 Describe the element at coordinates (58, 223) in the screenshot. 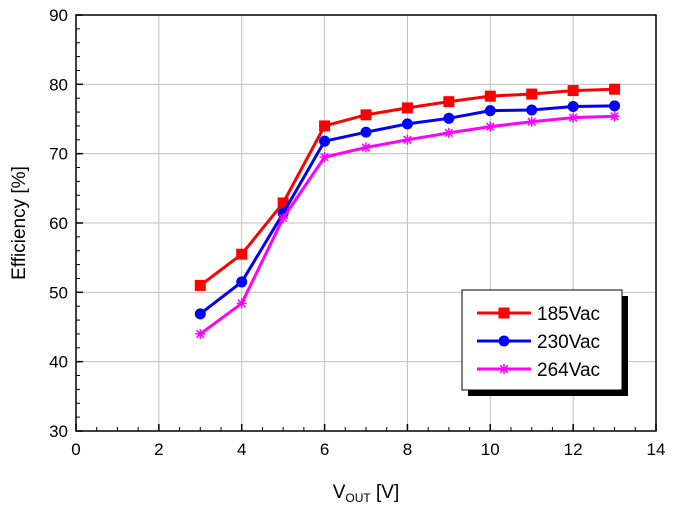

I see `y-tick-label: 60` at that location.